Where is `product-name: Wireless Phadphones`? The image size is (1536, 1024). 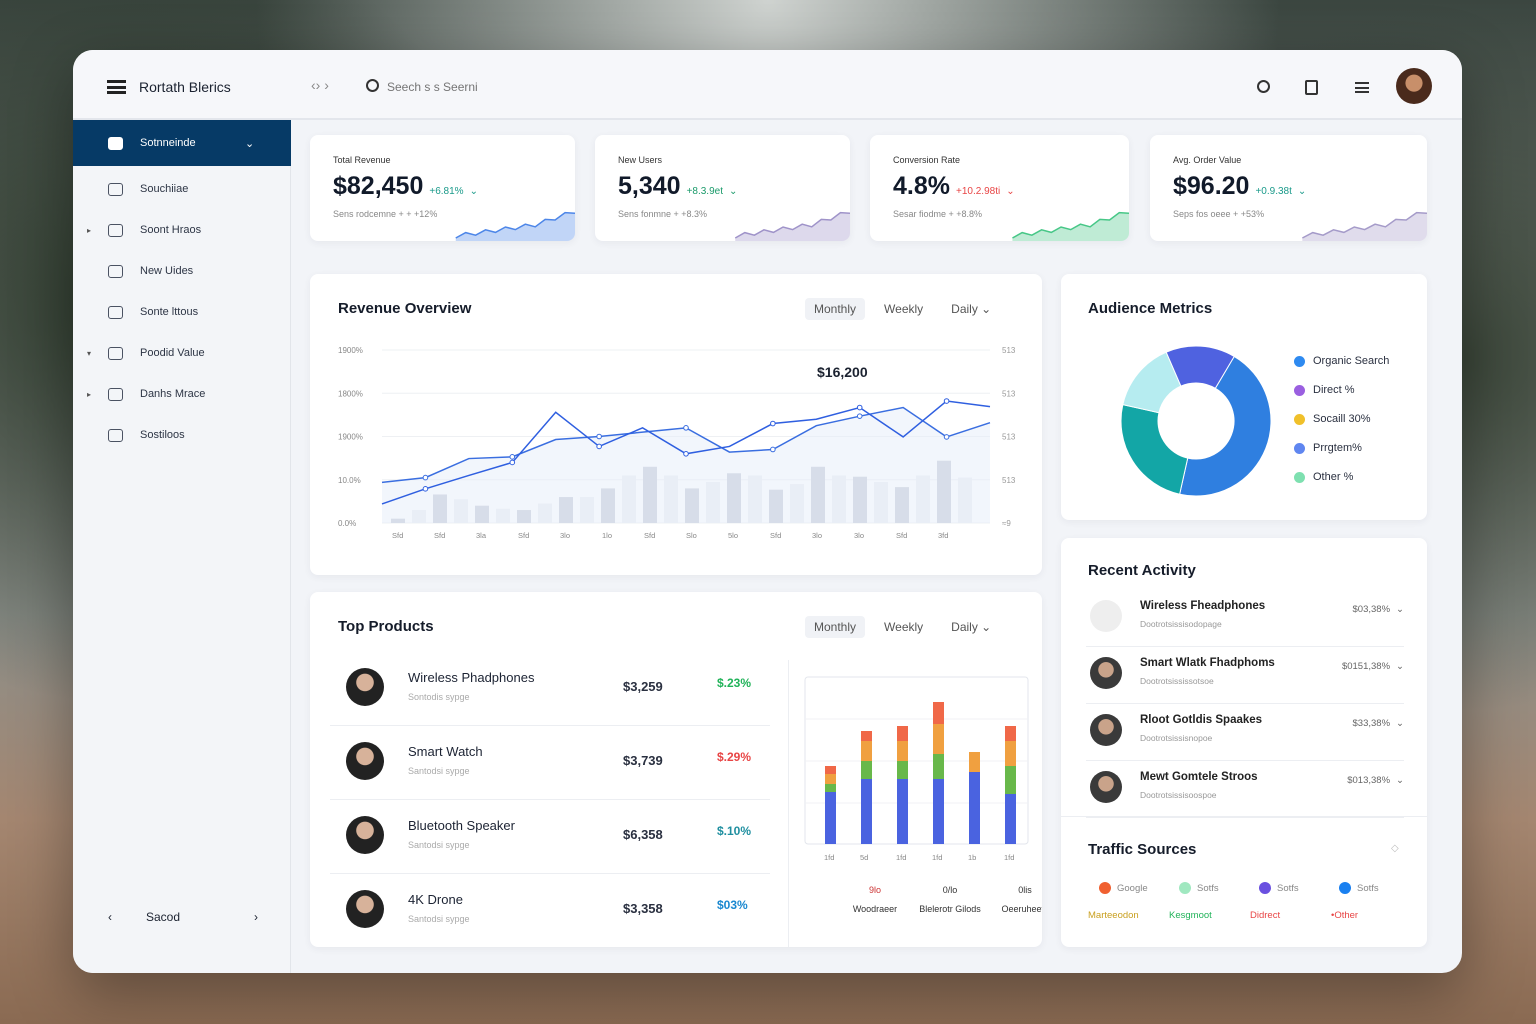
product-name: Wireless Phadphones is located at coordinates (471, 677).